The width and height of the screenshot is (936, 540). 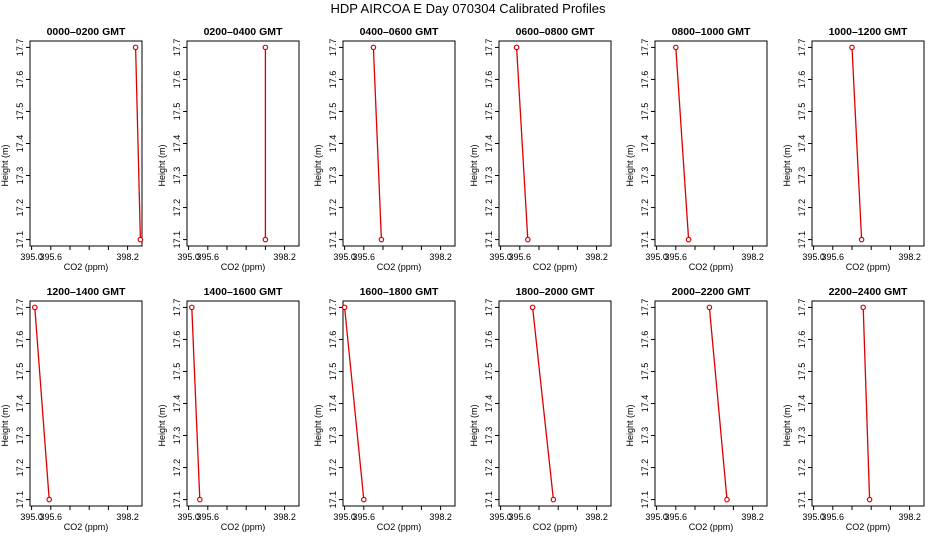 What do you see at coordinates (399, 292) in the screenshot?
I see `panel-title: 1600–1800 GMT` at bounding box center [399, 292].